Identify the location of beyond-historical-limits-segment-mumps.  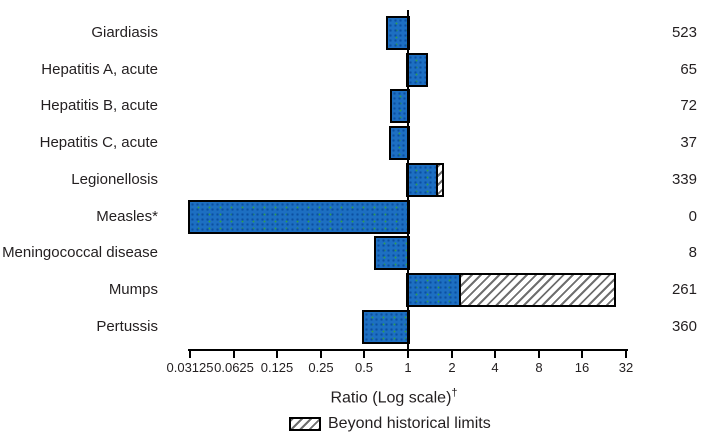
(536, 290).